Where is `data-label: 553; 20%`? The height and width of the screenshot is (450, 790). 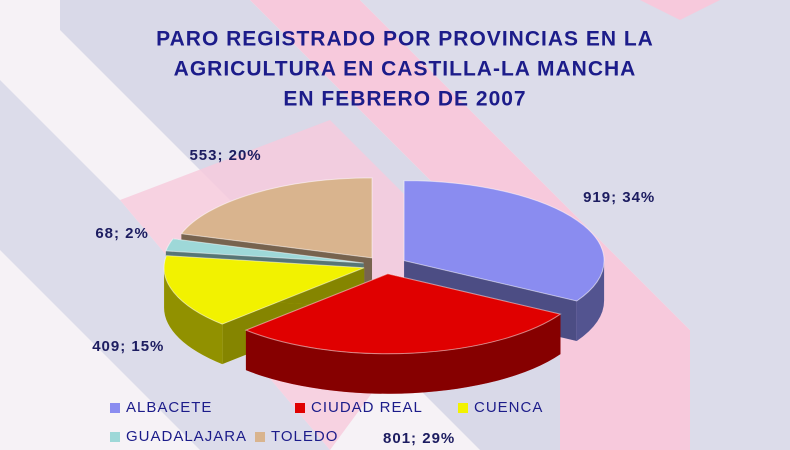
data-label: 553; 20% is located at coordinates (225, 155).